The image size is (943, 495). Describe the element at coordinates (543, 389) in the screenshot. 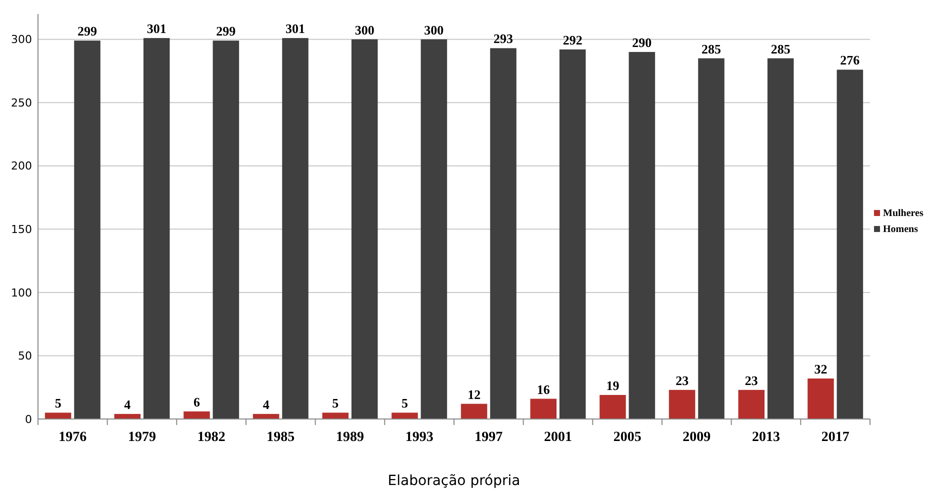

I see `data-label: 16` at that location.